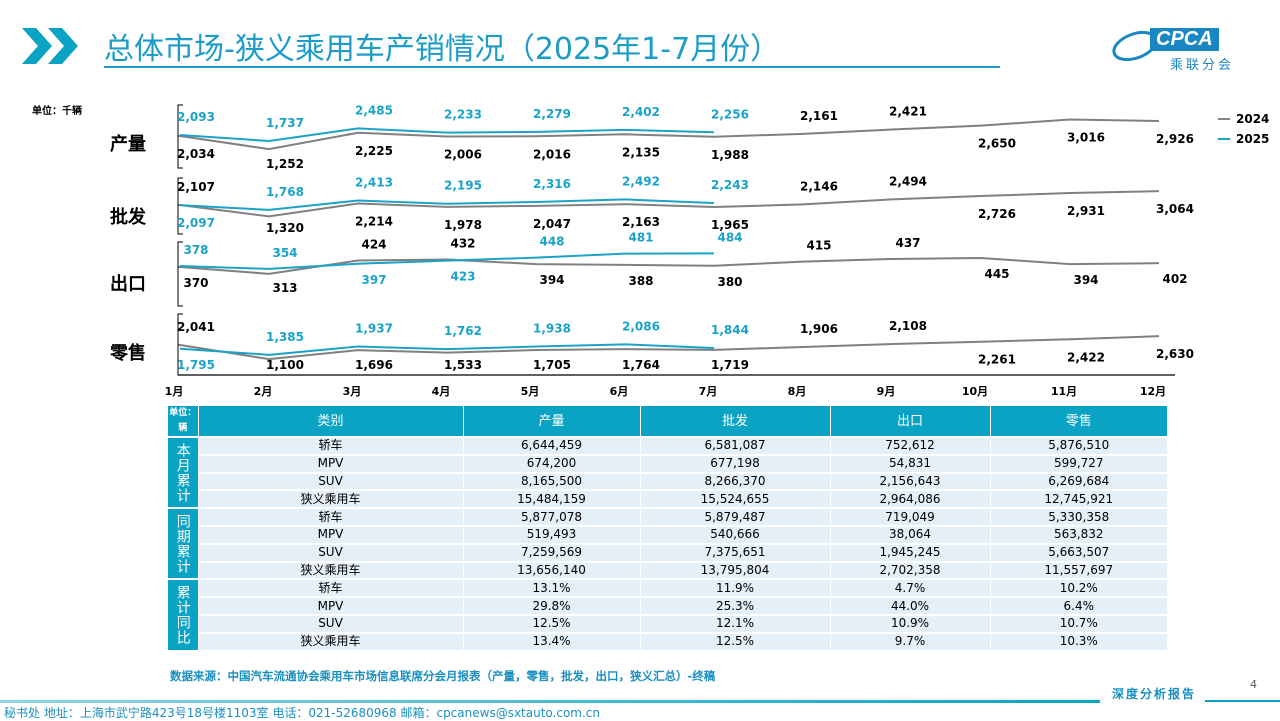  I want to click on table-cell: 674,200, so click(552, 464).